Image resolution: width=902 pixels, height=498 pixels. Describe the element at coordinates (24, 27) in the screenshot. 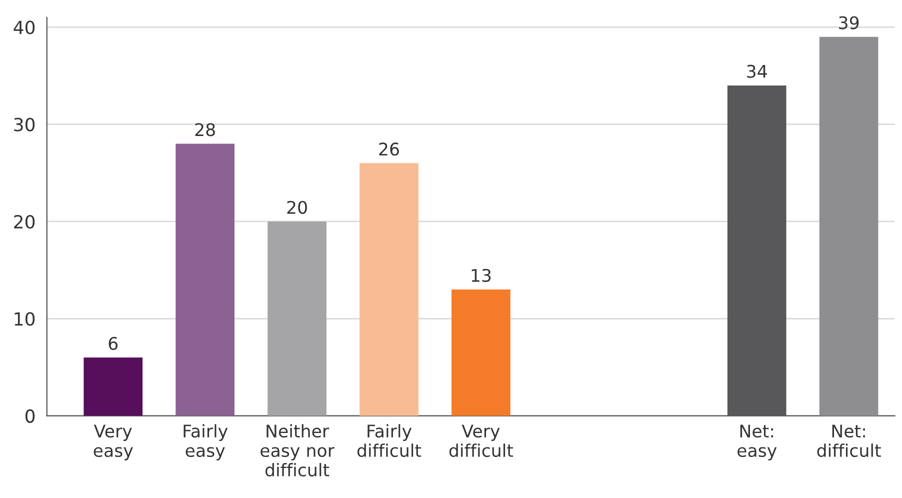

I see `y-tick-label: 40` at that location.